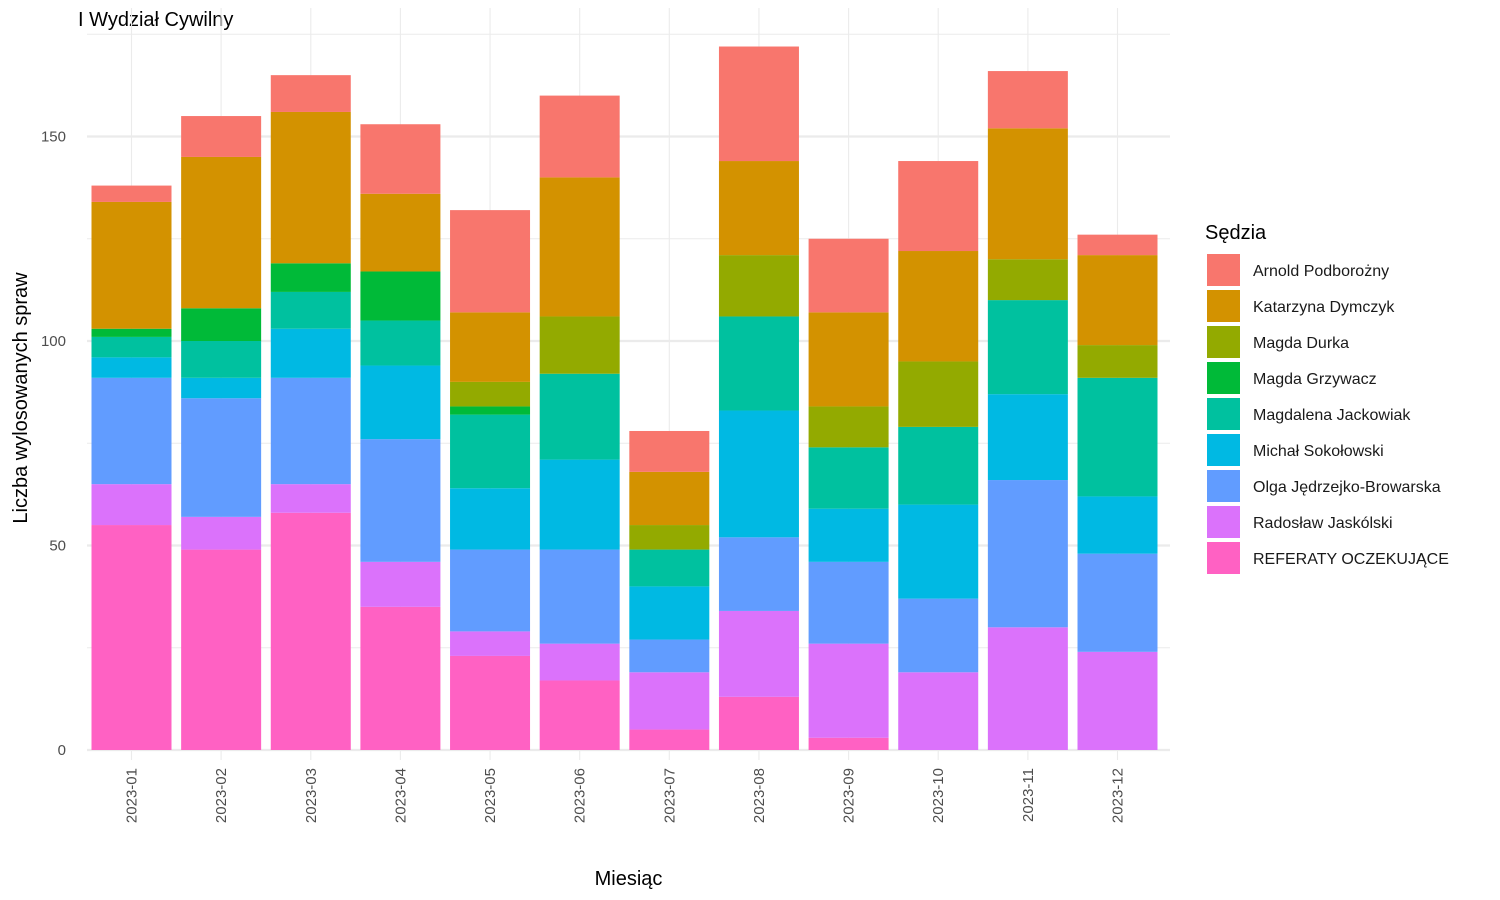 This screenshot has height=900, width=1500. Describe the element at coordinates (1318, 451) in the screenshot. I see `legend-label: Michał Sokołowski` at that location.